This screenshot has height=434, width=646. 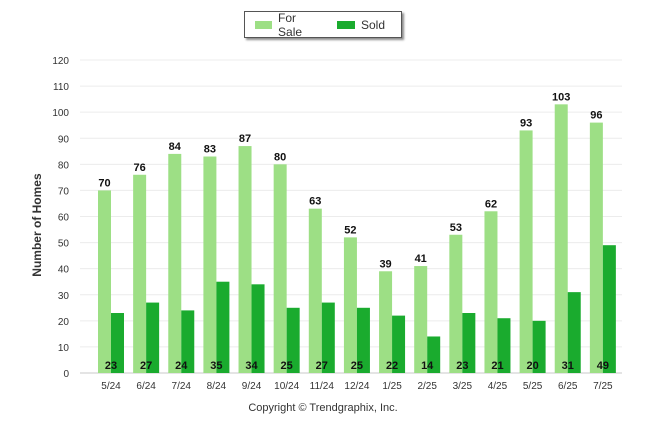 What do you see at coordinates (216, 366) in the screenshot?
I see `data-label-sold: 35` at bounding box center [216, 366].